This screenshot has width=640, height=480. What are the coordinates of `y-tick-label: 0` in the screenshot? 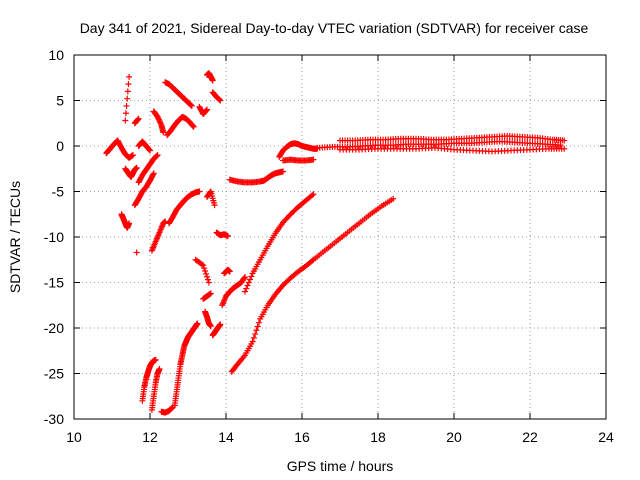 It's located at (60, 146).